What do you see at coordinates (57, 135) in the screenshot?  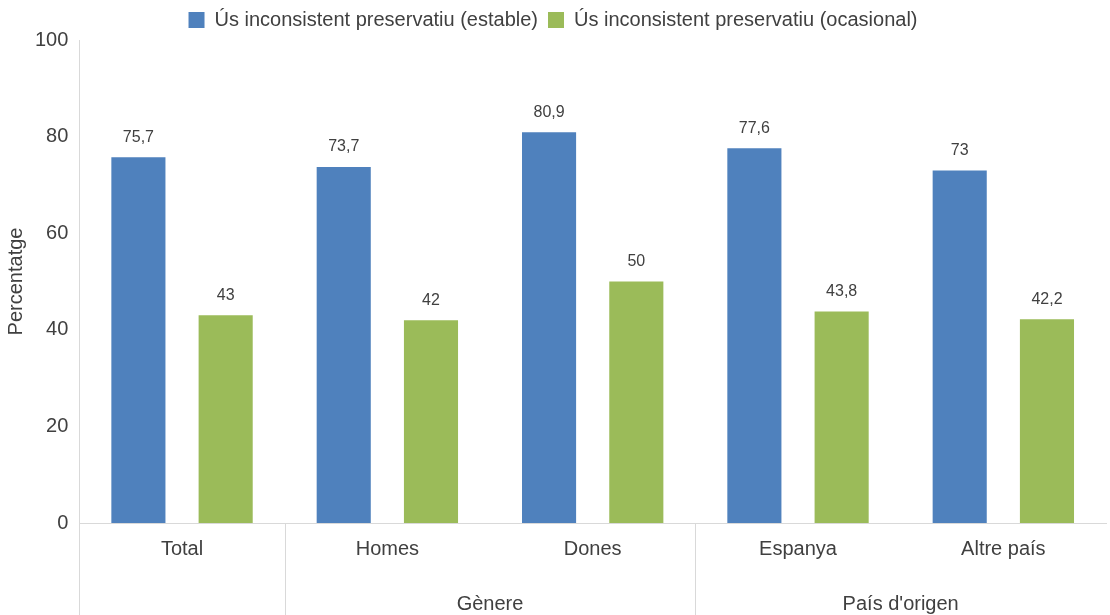 I see `y-tick-label: 80` at bounding box center [57, 135].